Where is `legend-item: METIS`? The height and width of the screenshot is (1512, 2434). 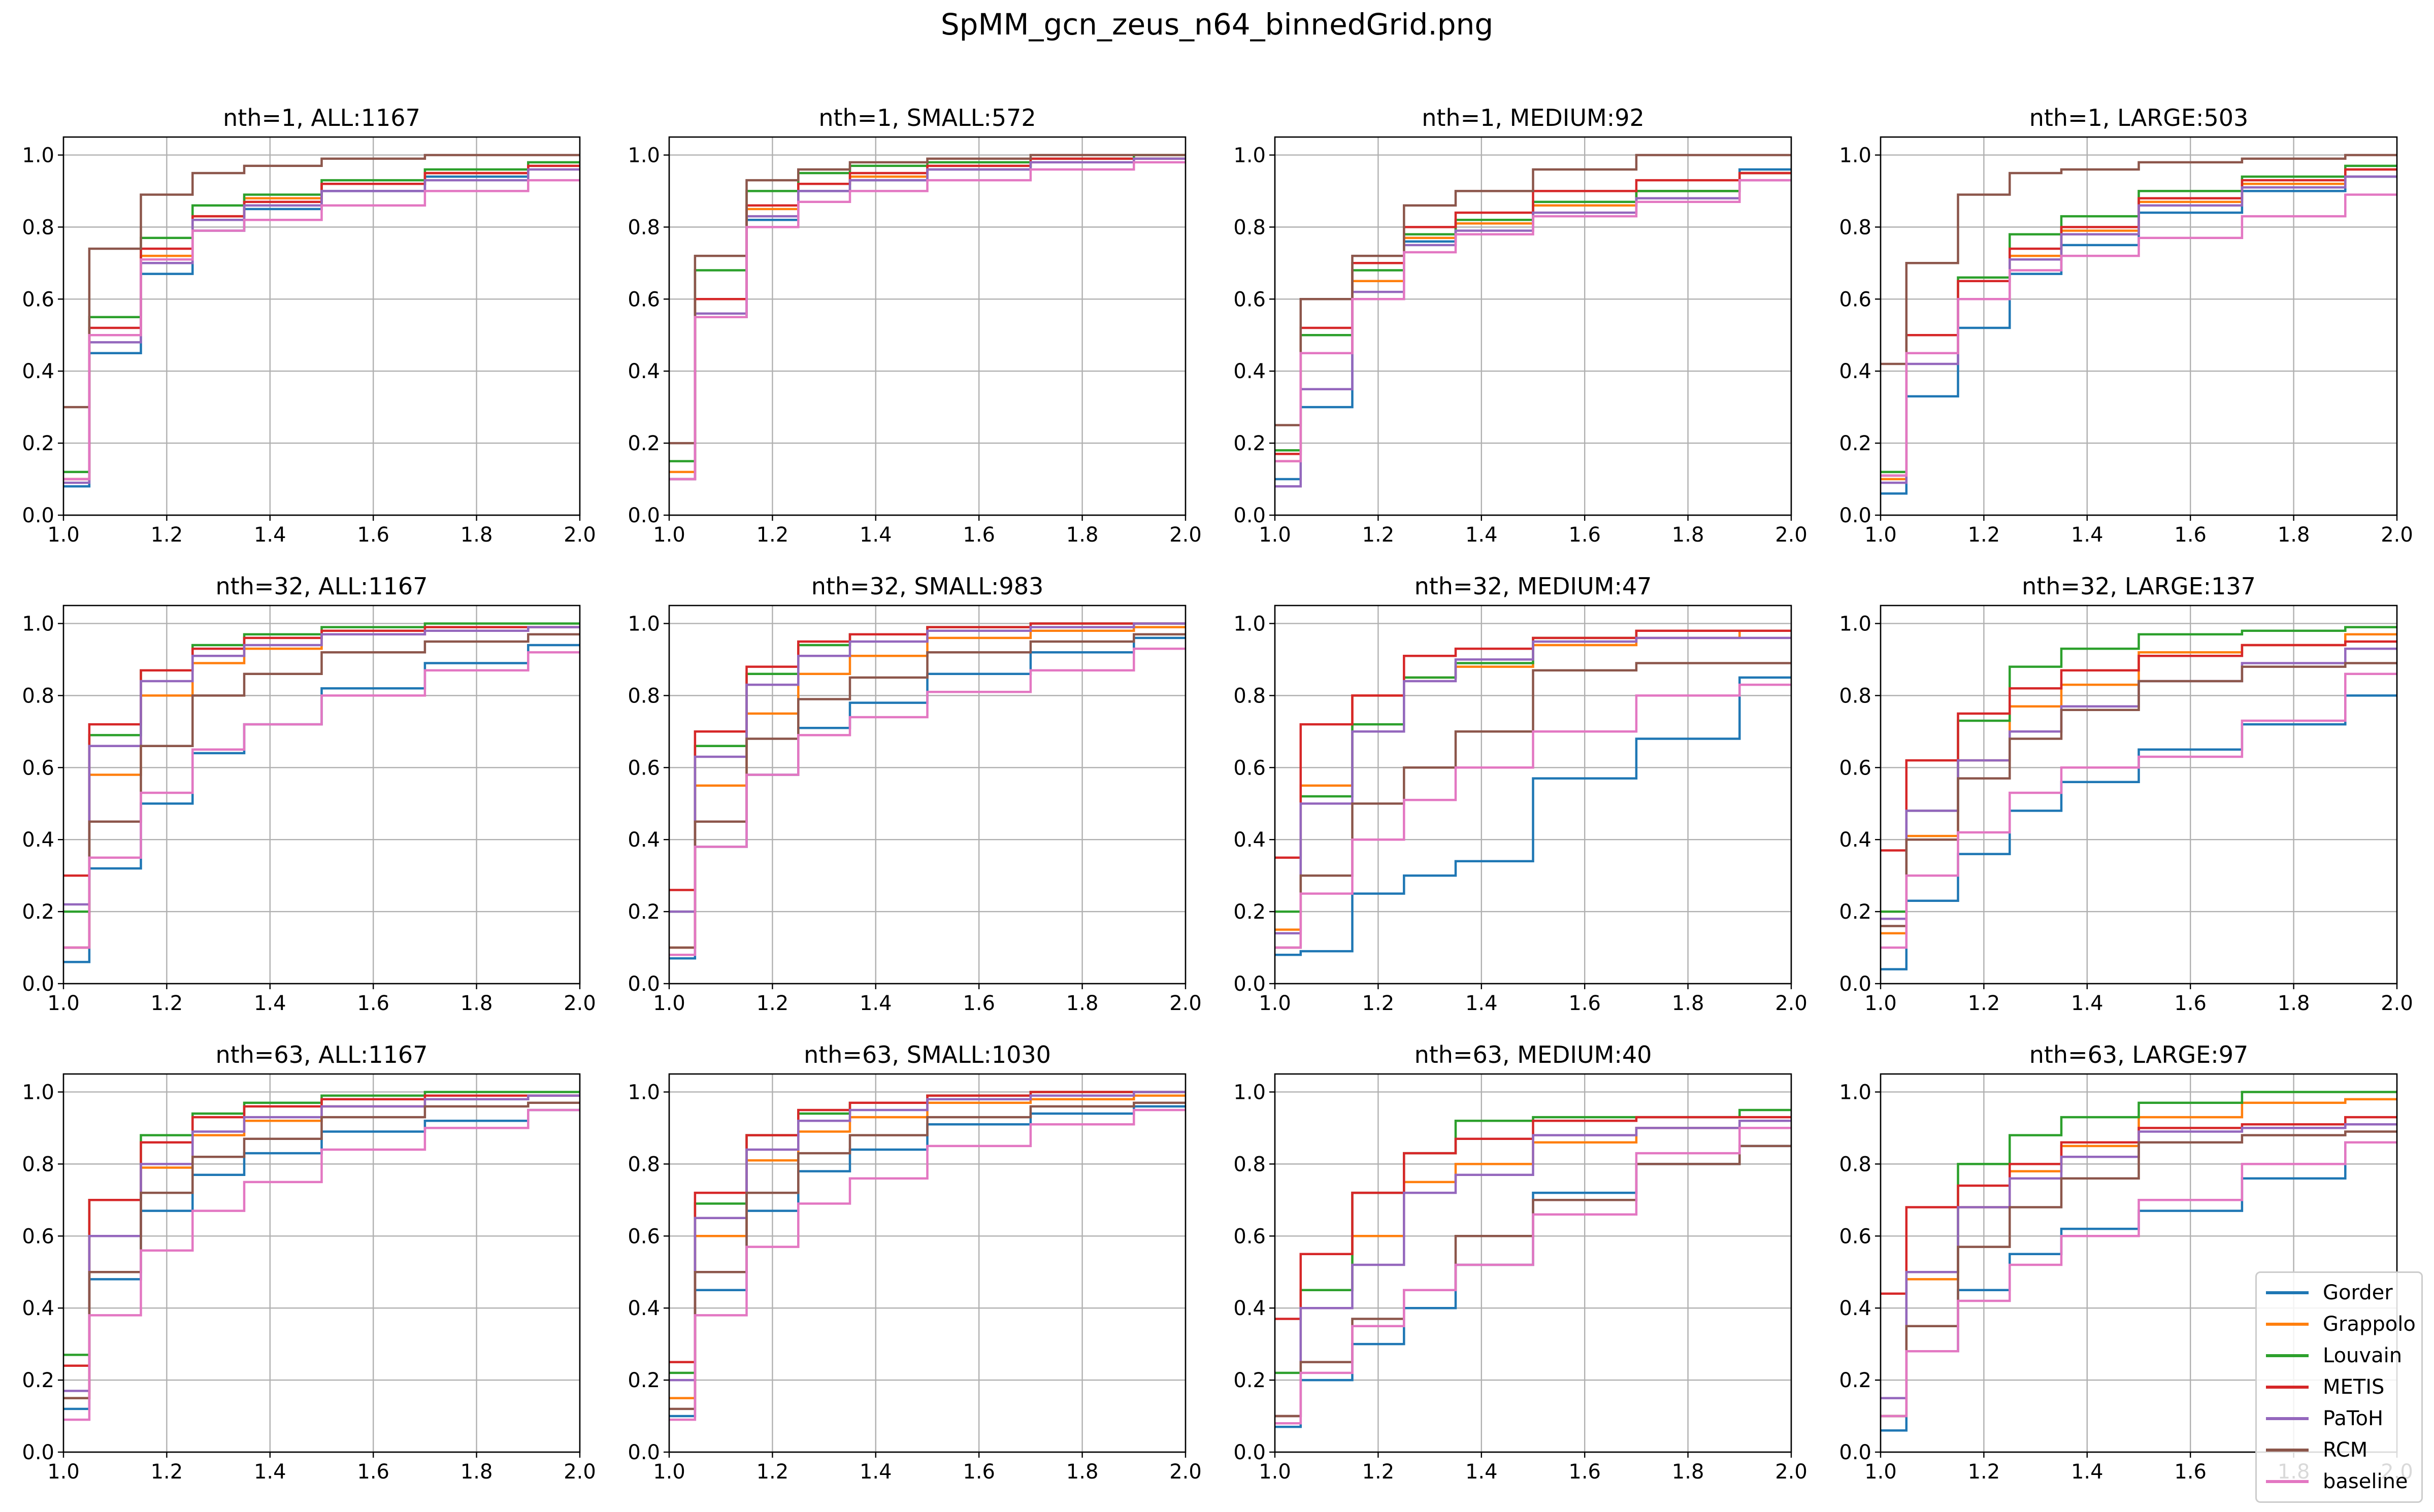
legend-item: METIS is located at coordinates (2339, 1387).